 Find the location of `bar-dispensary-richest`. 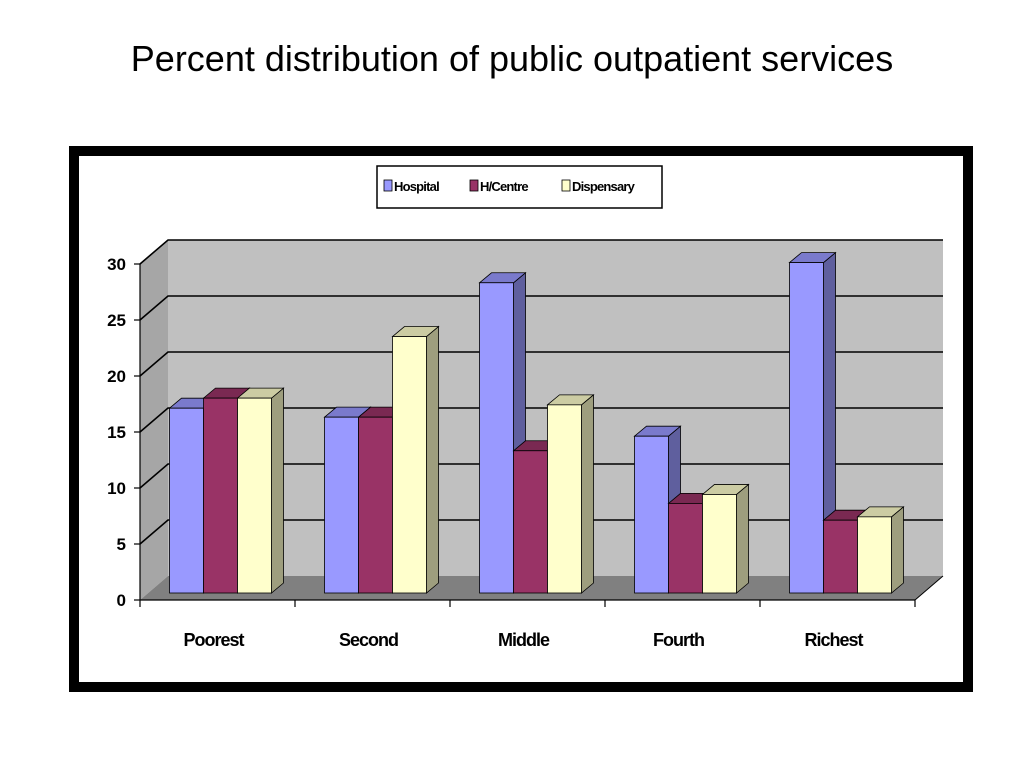

bar-dispensary-richest is located at coordinates (880, 549).